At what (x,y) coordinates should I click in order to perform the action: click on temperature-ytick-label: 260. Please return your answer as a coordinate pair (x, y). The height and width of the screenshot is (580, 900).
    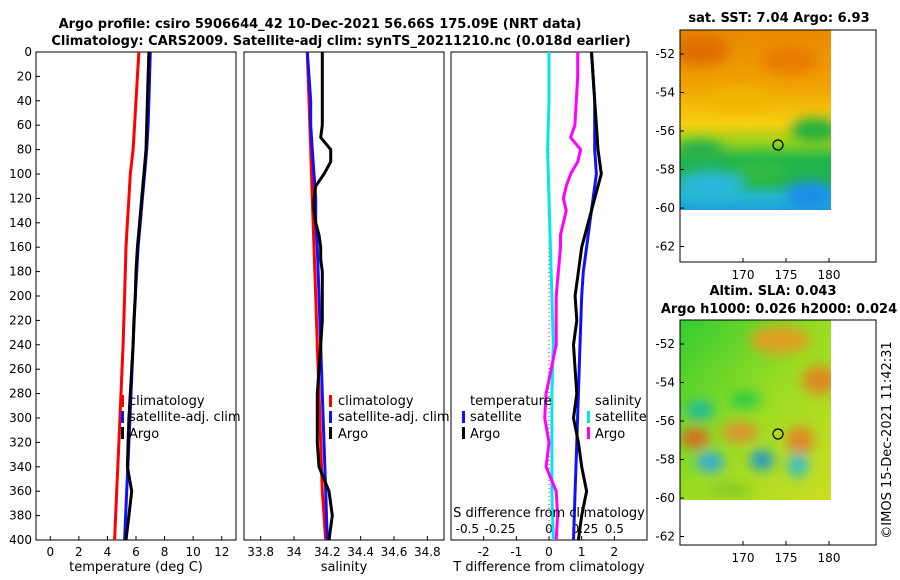
    Looking at the image, I should click on (20, 369).